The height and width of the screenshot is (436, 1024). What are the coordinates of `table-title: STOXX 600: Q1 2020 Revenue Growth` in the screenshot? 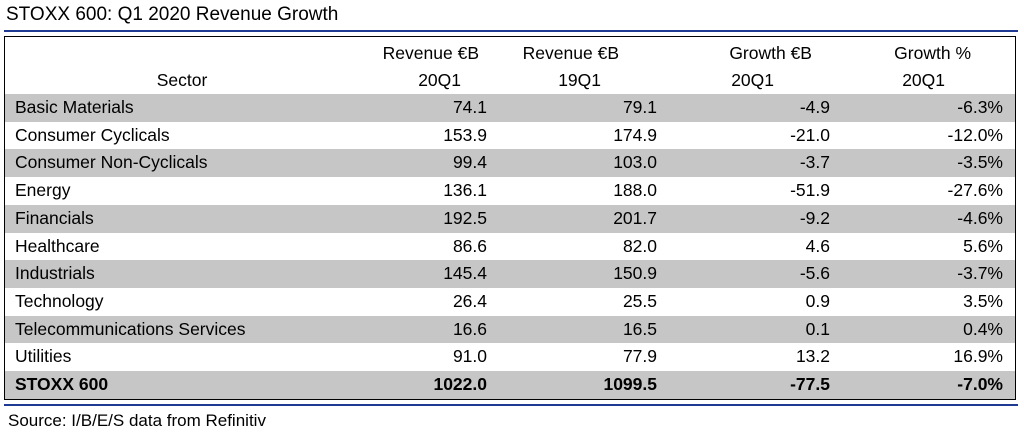 It's located at (172, 14).